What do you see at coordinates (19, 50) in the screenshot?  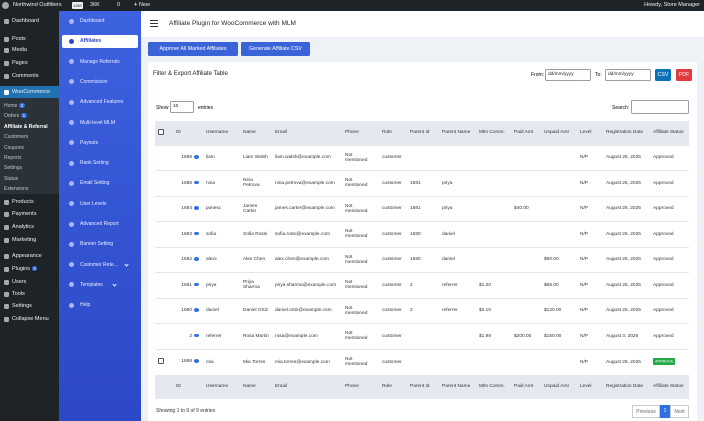 I see `menu-item: Media` at bounding box center [19, 50].